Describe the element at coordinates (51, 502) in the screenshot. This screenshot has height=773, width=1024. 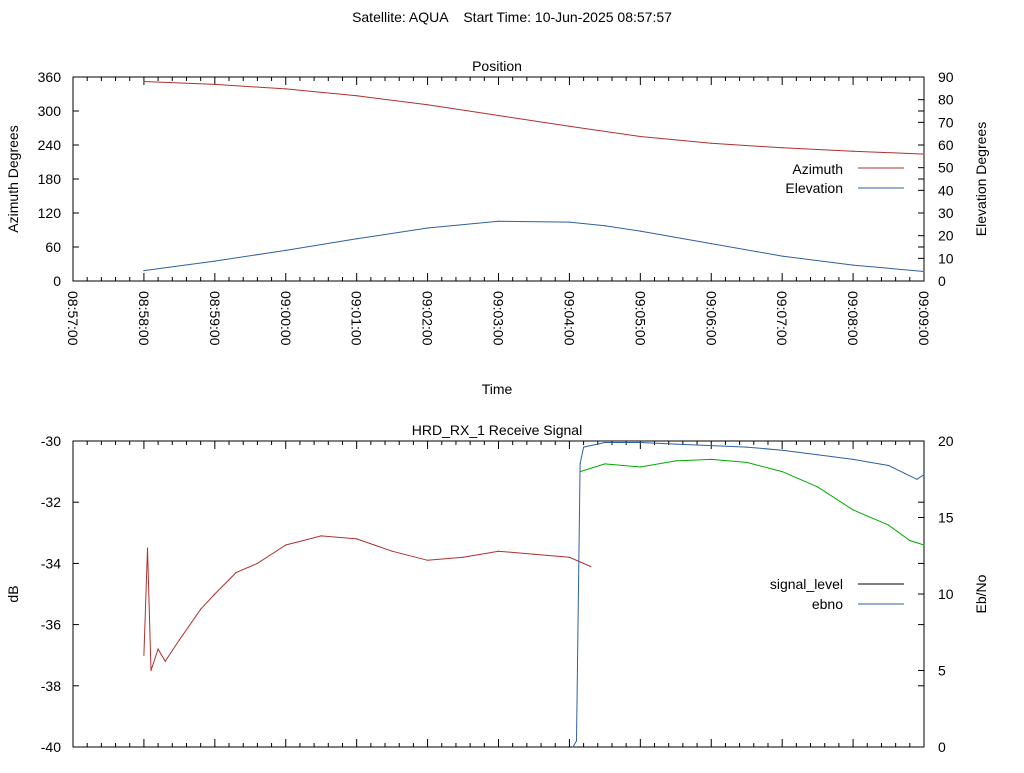
I see `y-tick-label: -32` at that location.